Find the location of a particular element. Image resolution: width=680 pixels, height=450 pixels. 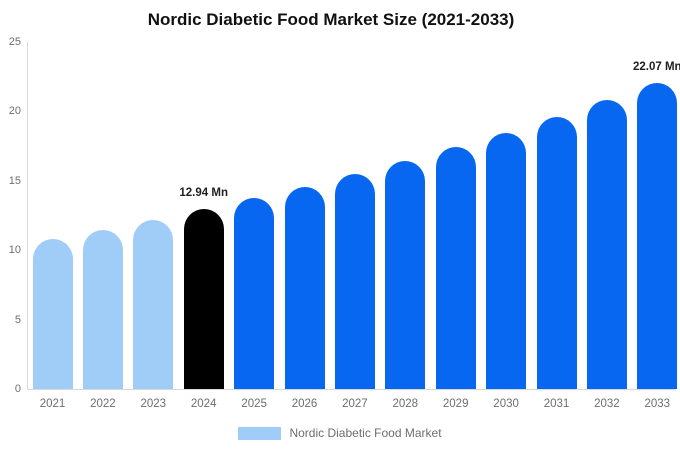

legend: Nordic Diabetic Food Market is located at coordinates (340, 433).